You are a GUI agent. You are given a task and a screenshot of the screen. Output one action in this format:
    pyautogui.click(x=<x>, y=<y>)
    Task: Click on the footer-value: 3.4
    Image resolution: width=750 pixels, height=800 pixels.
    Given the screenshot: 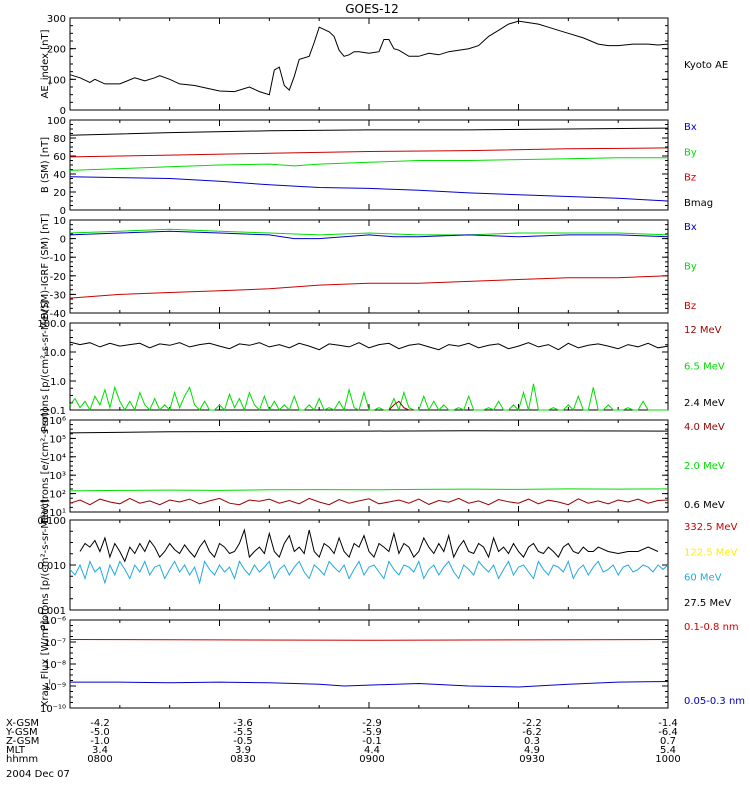 What is the action you would take?
    pyautogui.click(x=100, y=750)
    